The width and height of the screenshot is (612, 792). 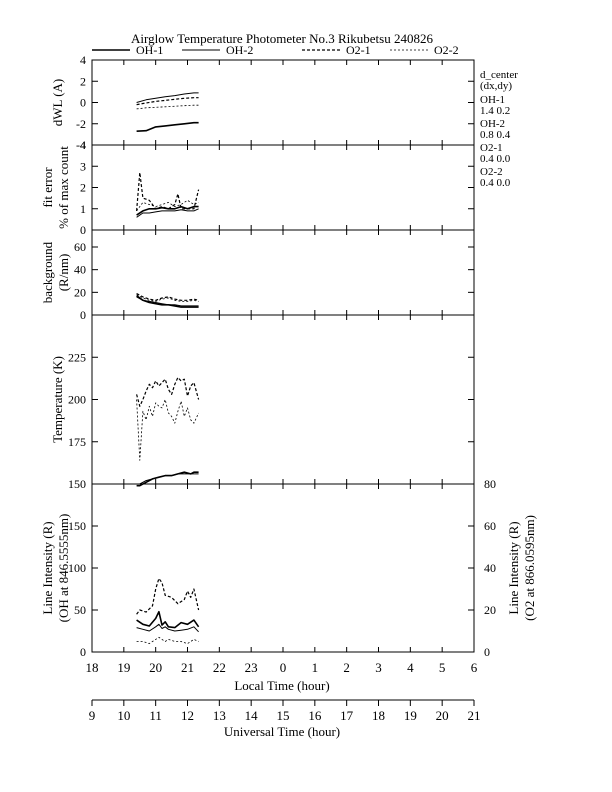 I want to click on local-time-tick-label: 4, so click(x=410, y=667).